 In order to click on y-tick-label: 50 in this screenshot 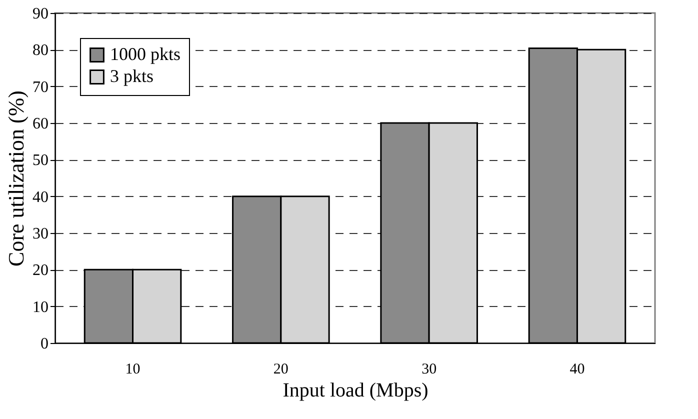, I will do `click(40, 161)`.